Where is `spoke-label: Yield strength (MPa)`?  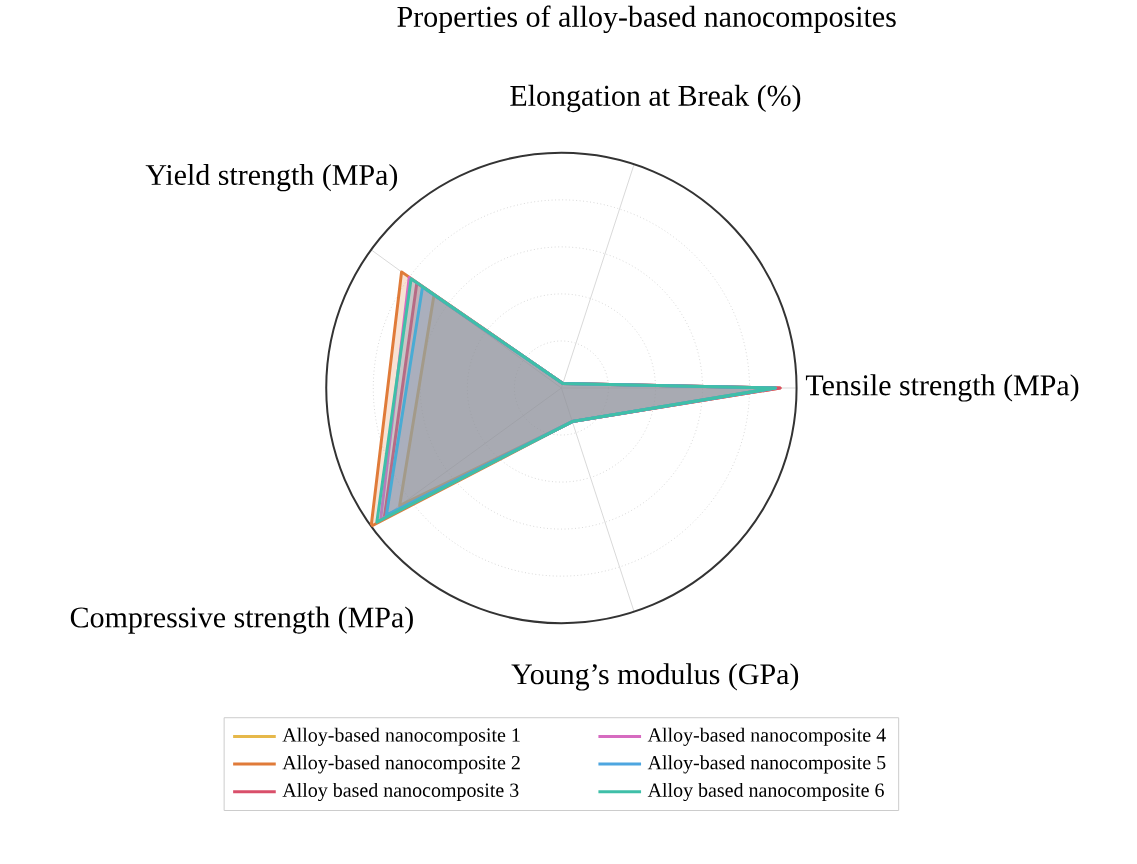 spoke-label: Yield strength (MPa) is located at coordinates (271, 177).